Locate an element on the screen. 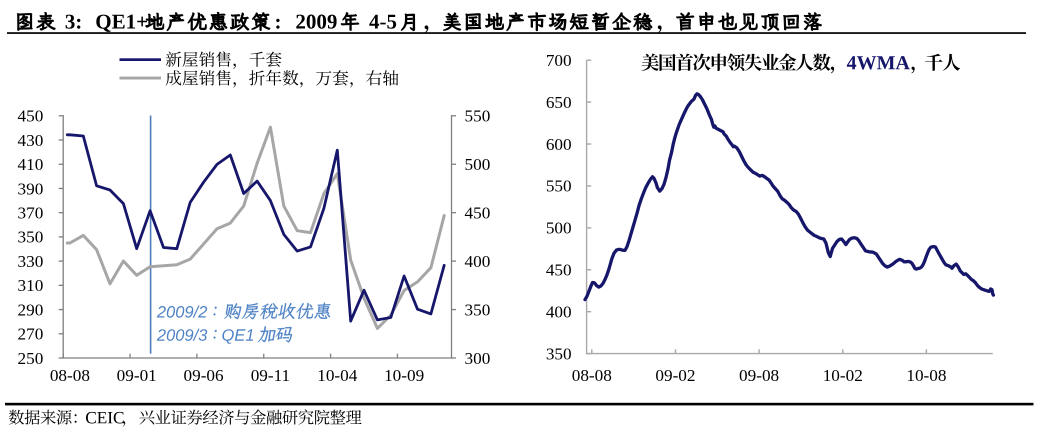 The width and height of the screenshot is (1043, 435). svg-text: 270 is located at coordinates (31, 334).